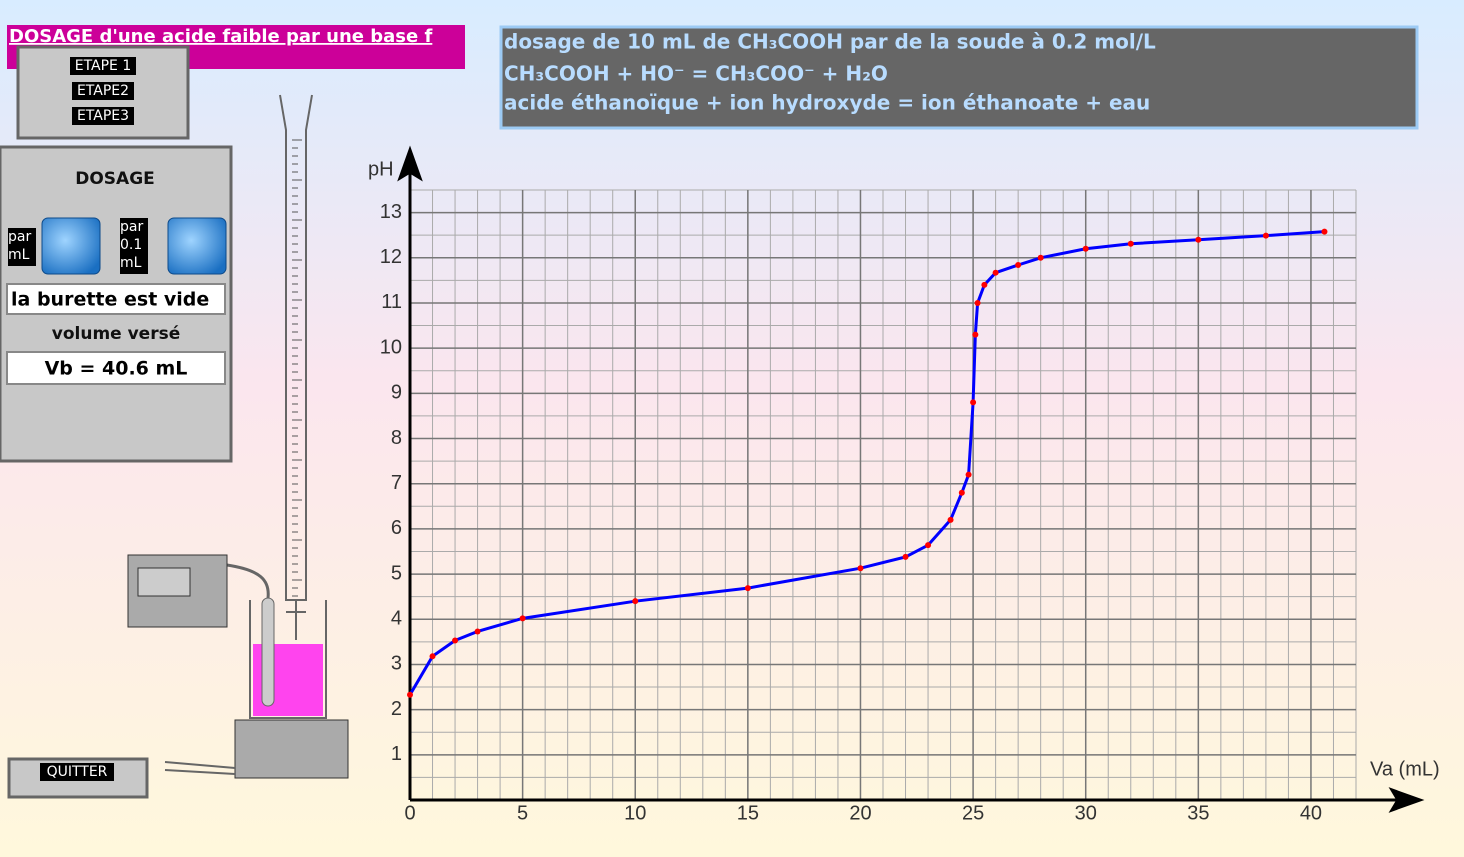  What do you see at coordinates (1086, 813) in the screenshot?
I see `x-tick-label: 30` at bounding box center [1086, 813].